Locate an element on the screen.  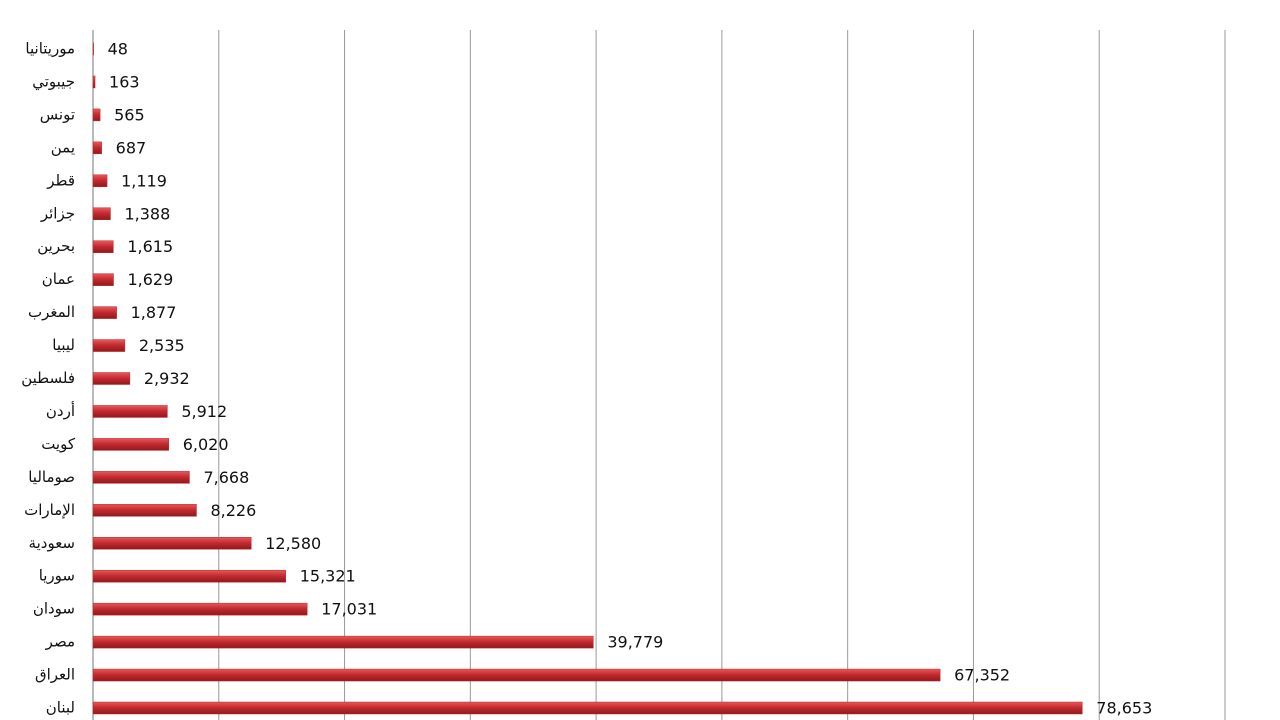
data-label: 48 is located at coordinates (118, 49).